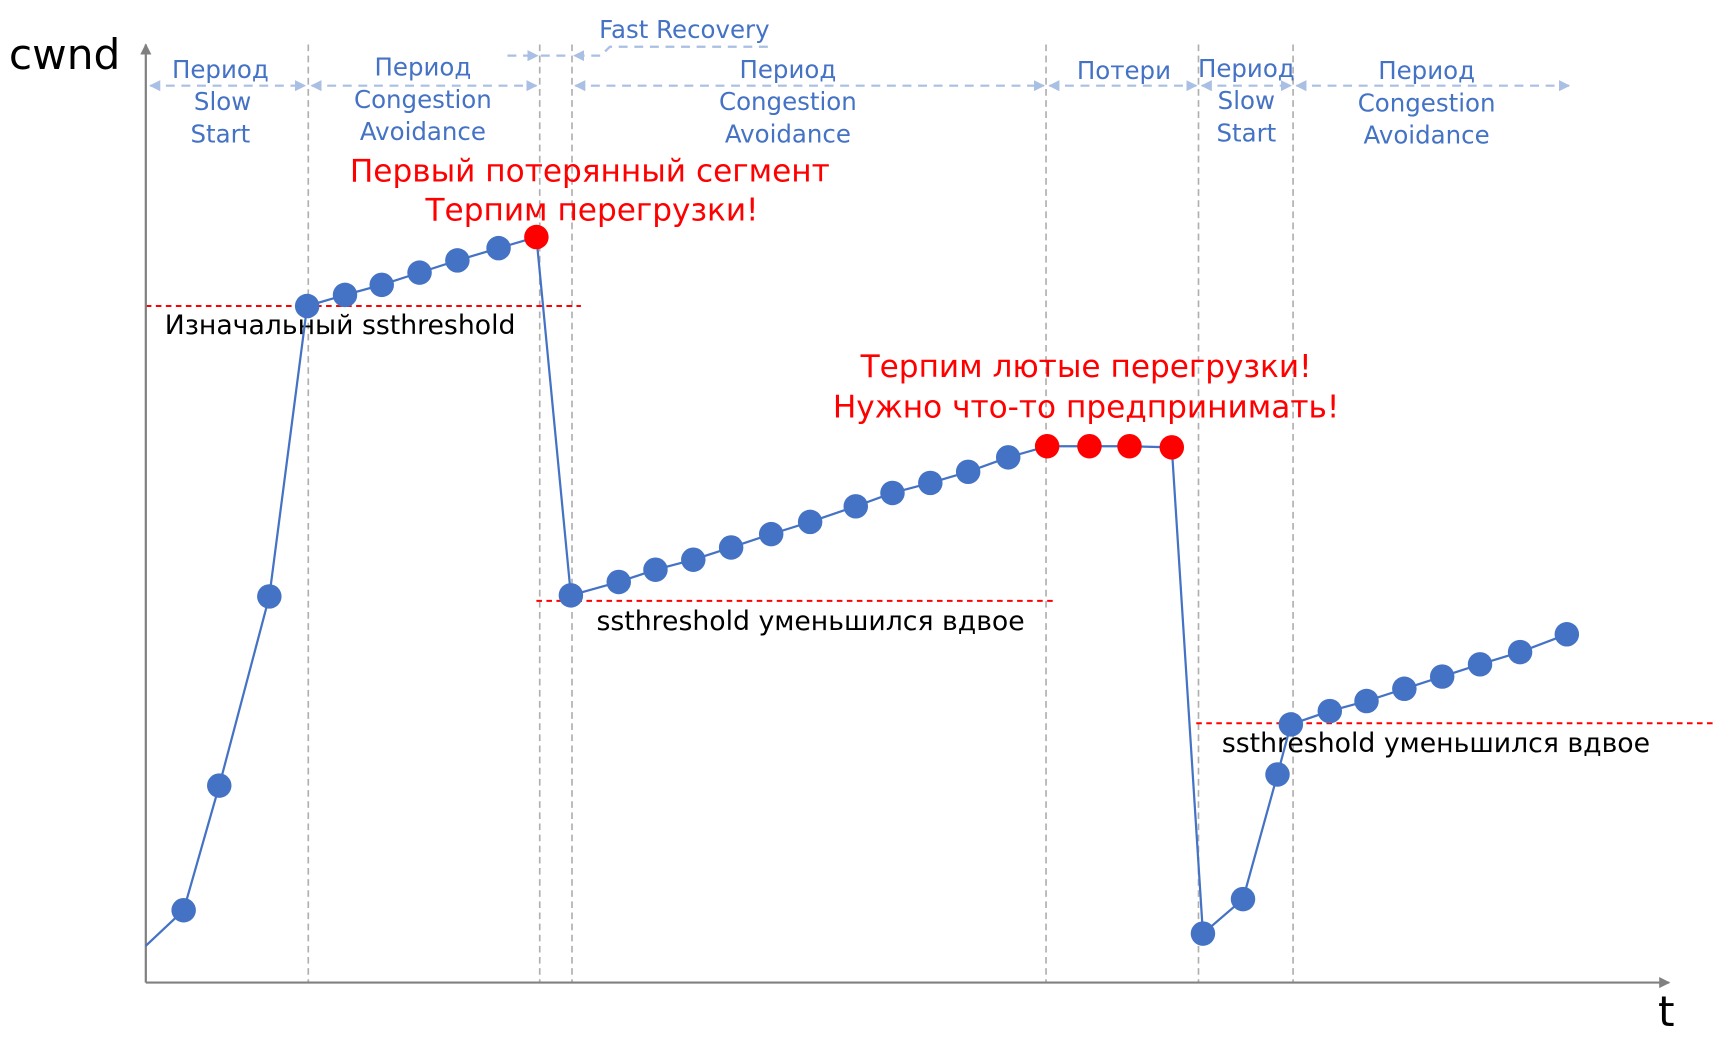  I want to click on phase-label-congestion-avoidance-1: Период Congestion Avoidance, so click(423, 100).